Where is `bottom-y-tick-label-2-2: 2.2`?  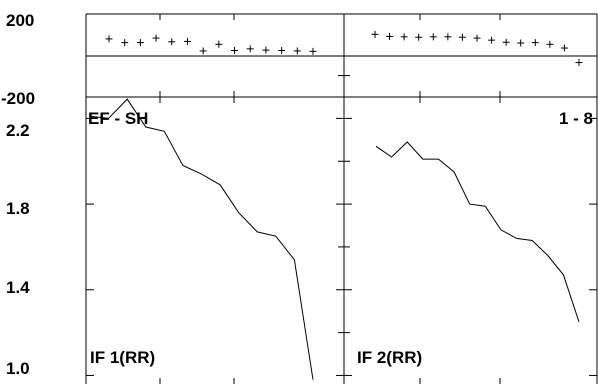 bottom-y-tick-label-2-2: 2.2 is located at coordinates (18, 130).